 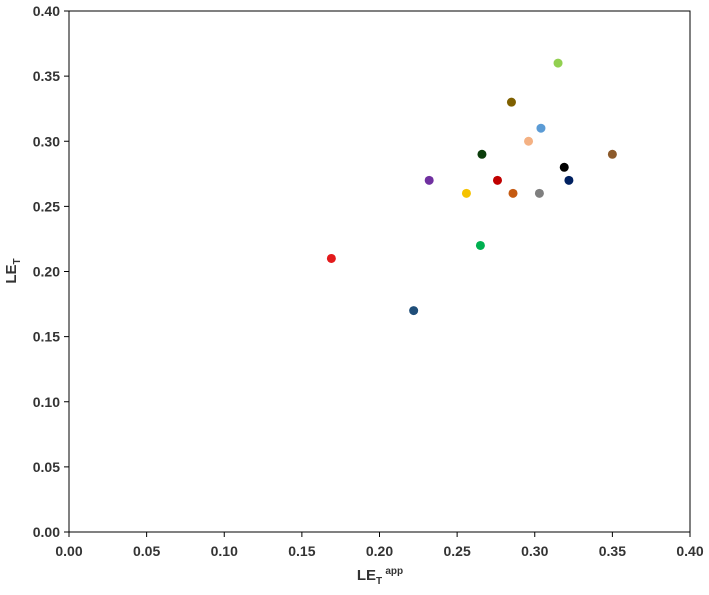 What do you see at coordinates (46, 402) in the screenshot?
I see `y-tick-label: 0.10` at bounding box center [46, 402].